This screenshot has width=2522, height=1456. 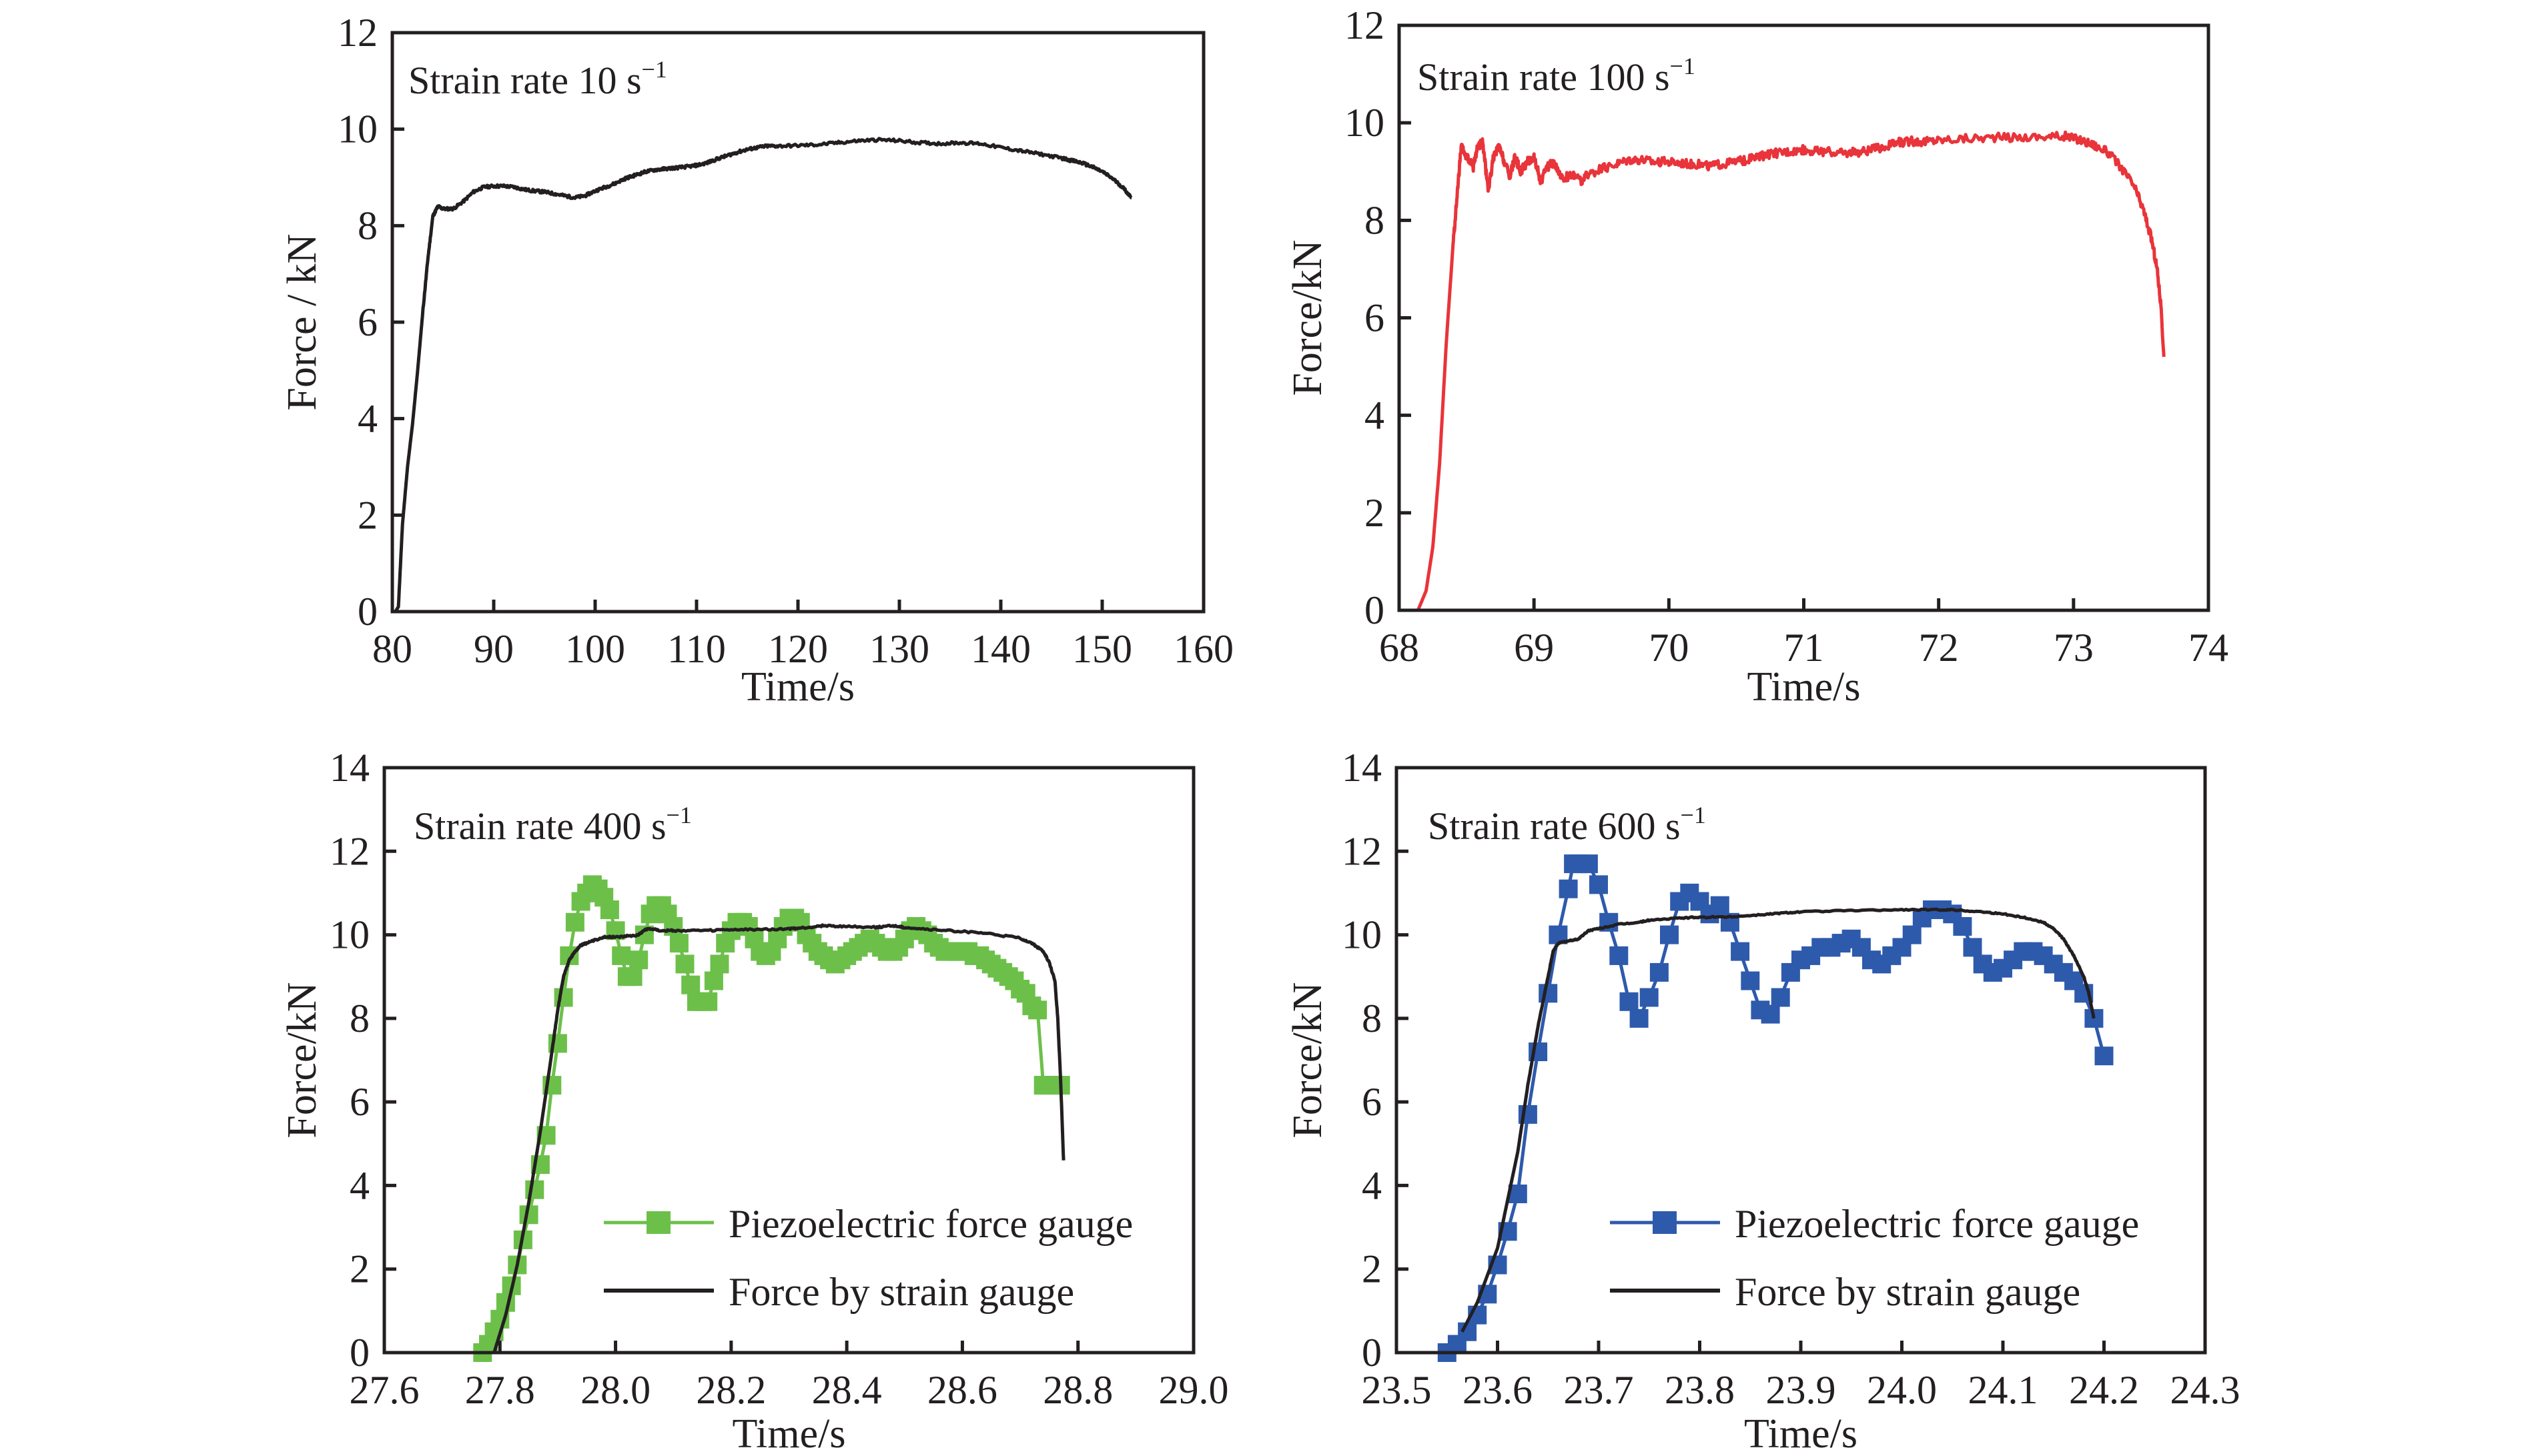 I want to click on x-tick-label: 130, so click(x=899, y=649).